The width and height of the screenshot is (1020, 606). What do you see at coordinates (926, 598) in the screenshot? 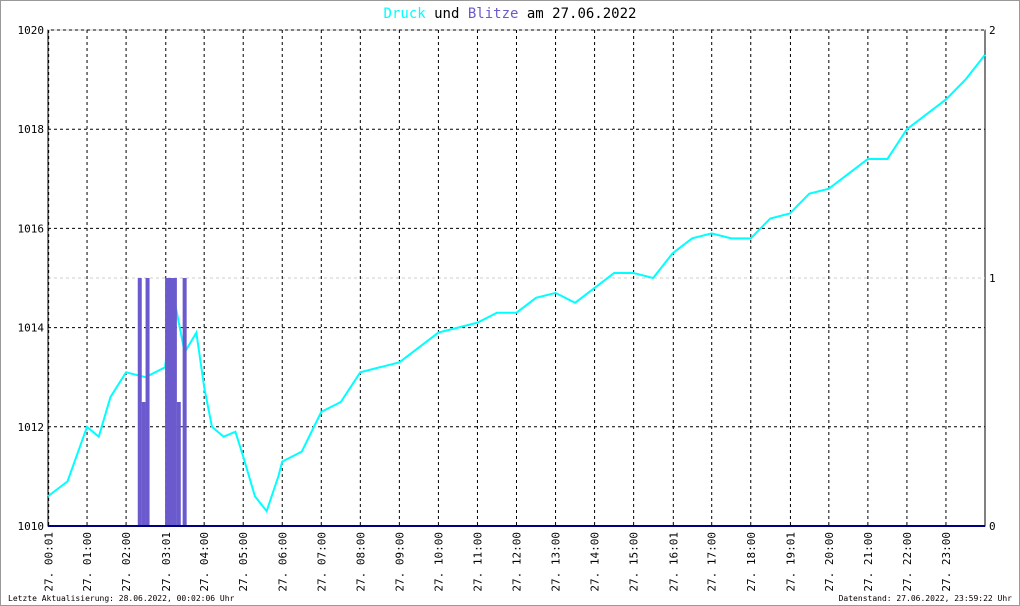
I see `footer-right: Datenstand: 27.06.2022, 23:59:22 Uhr` at bounding box center [926, 598].